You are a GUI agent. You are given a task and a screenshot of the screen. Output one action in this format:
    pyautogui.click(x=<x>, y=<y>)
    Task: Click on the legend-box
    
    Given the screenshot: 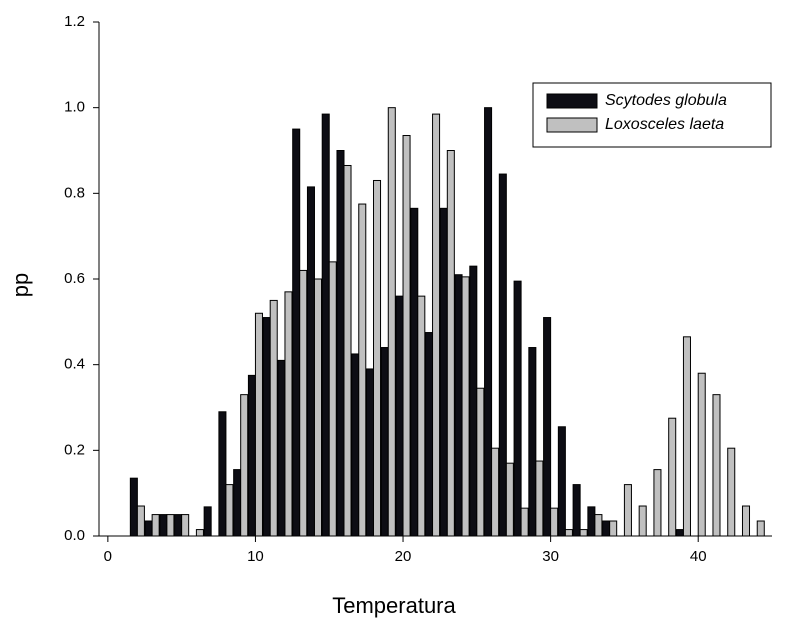 What is the action you would take?
    pyautogui.click(x=652, y=115)
    